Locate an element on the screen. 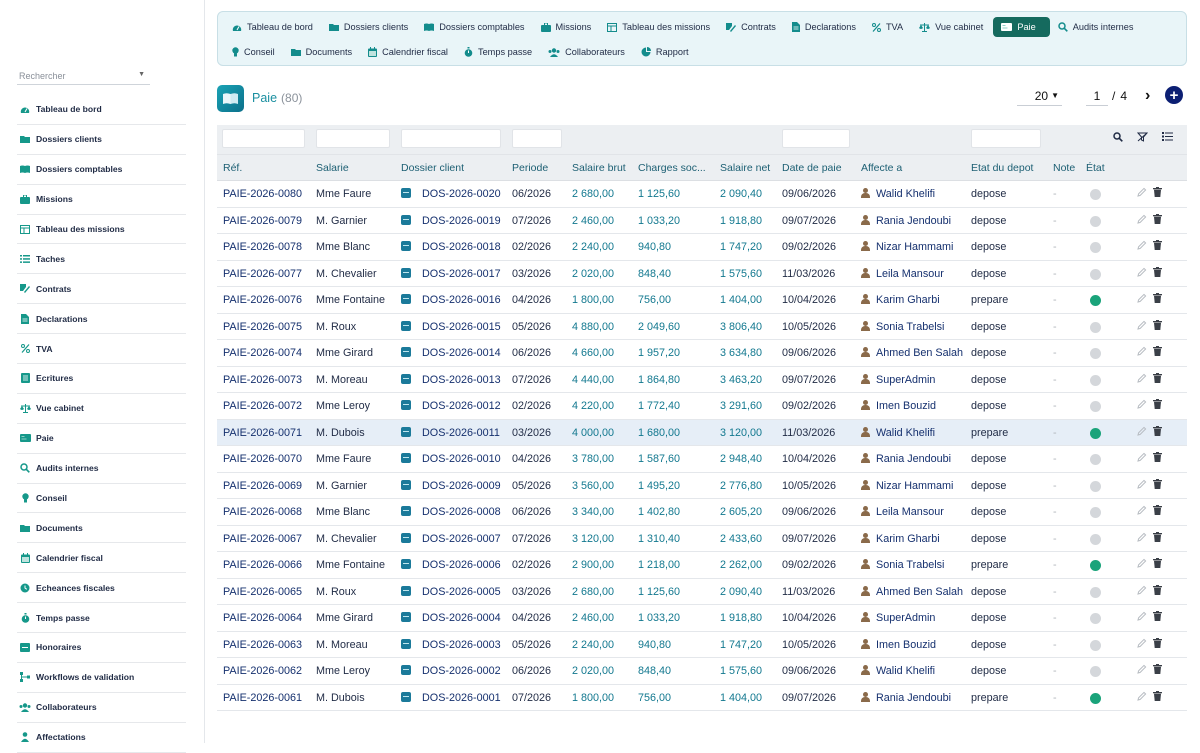 The width and height of the screenshot is (1200, 753). dossier-link: DOS-2026-0007 is located at coordinates (461, 538).